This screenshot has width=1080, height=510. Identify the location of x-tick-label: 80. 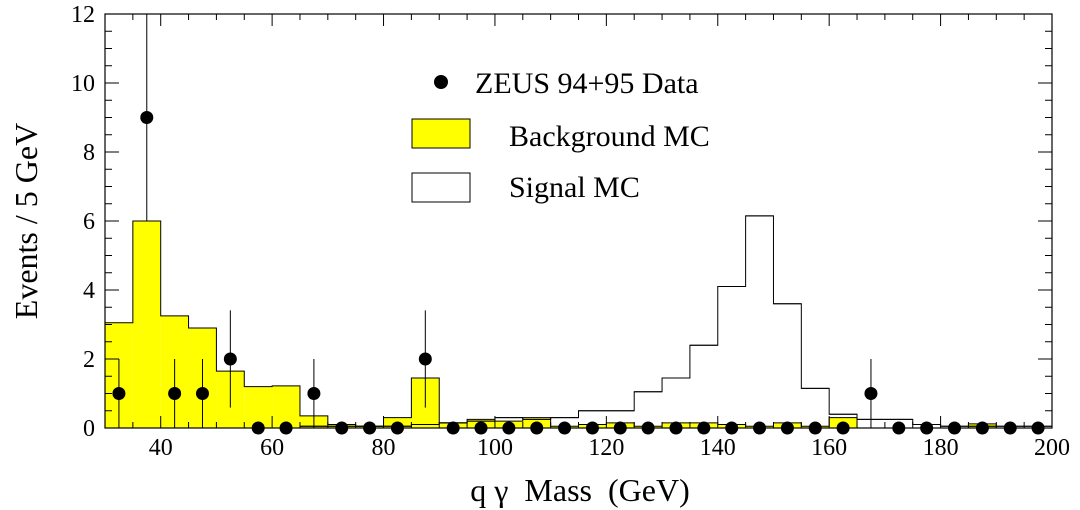
(384, 448).